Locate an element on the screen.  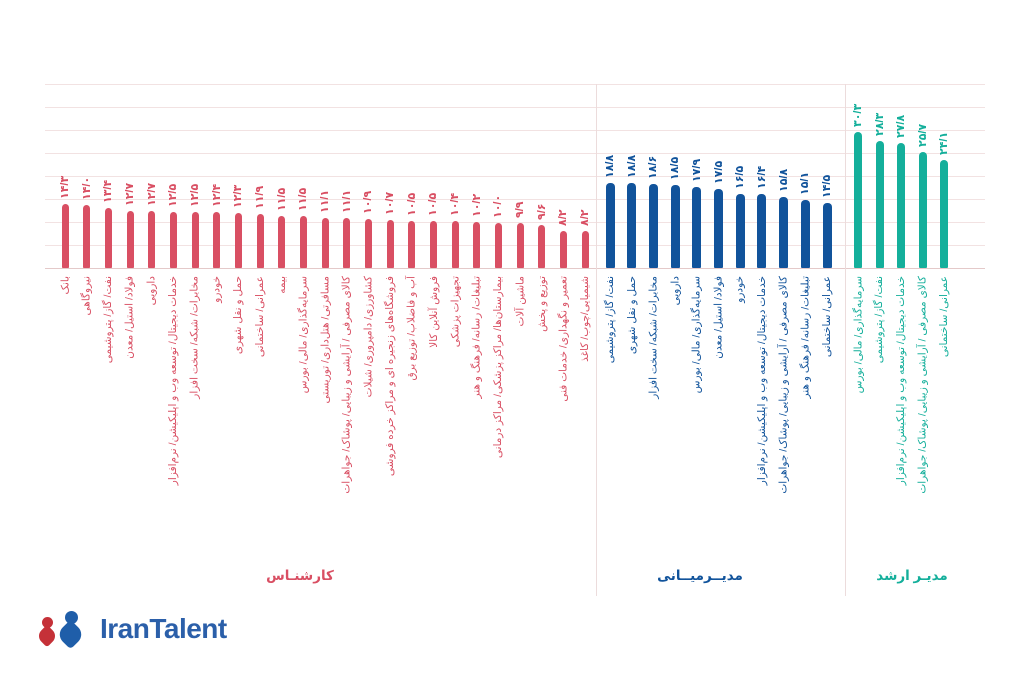
bar-value-label: ۱۶/۵ is located at coordinates (740, 177).